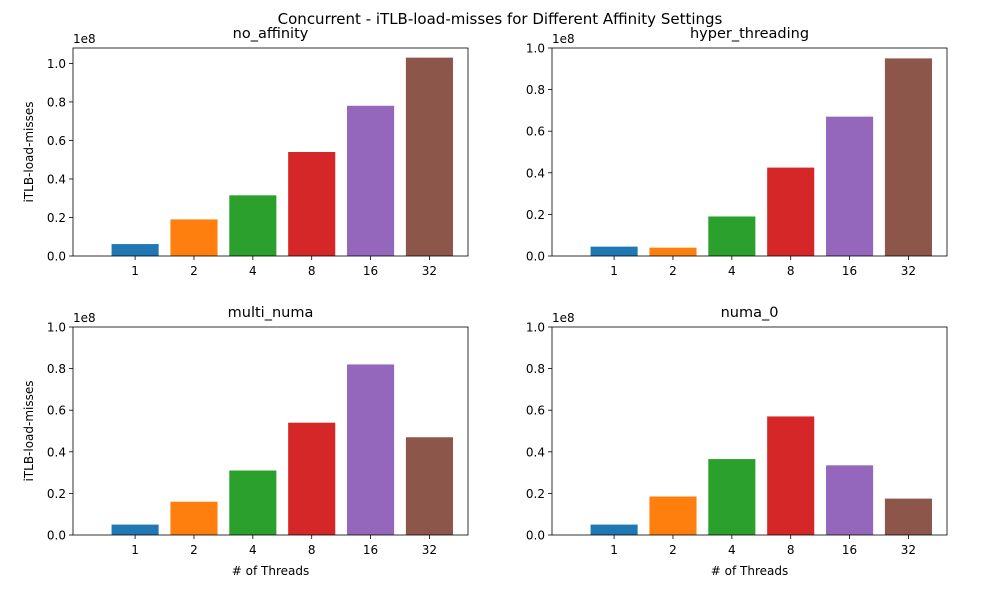  I want to click on subplot-title: multi_numa, so click(271, 313).